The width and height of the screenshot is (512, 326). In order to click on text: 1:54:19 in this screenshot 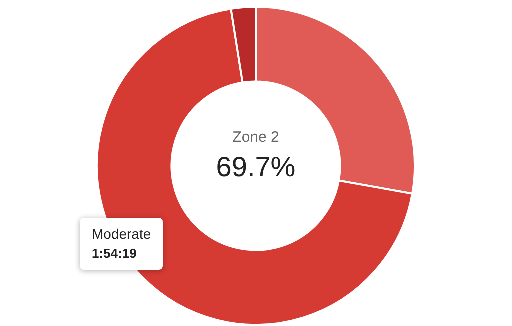, I will do `click(115, 254)`.